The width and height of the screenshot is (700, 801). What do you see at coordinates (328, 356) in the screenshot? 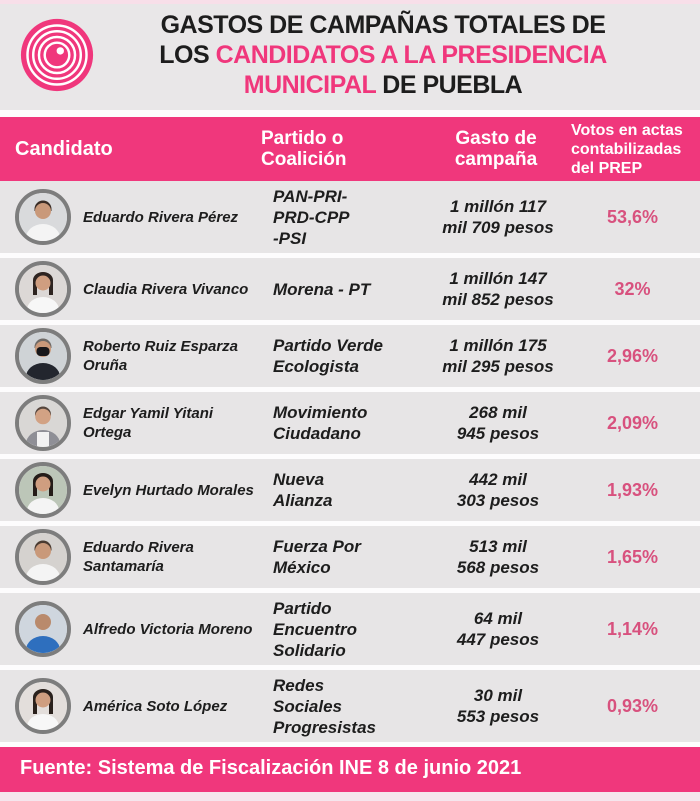
I see `candidate-party: Partido Verde Ecologista` at bounding box center [328, 356].